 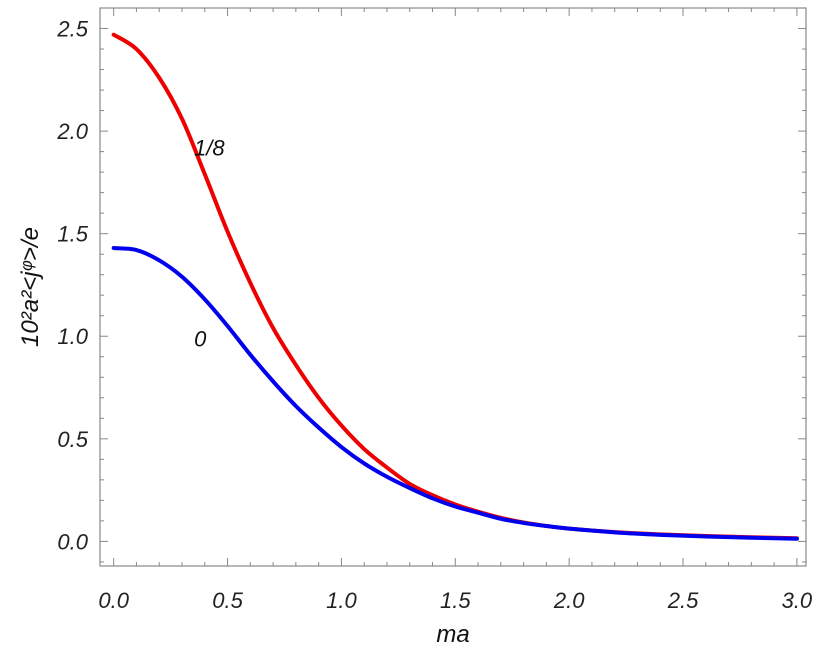 What do you see at coordinates (72, 234) in the screenshot?
I see `y-tick-label: 1.5` at bounding box center [72, 234].